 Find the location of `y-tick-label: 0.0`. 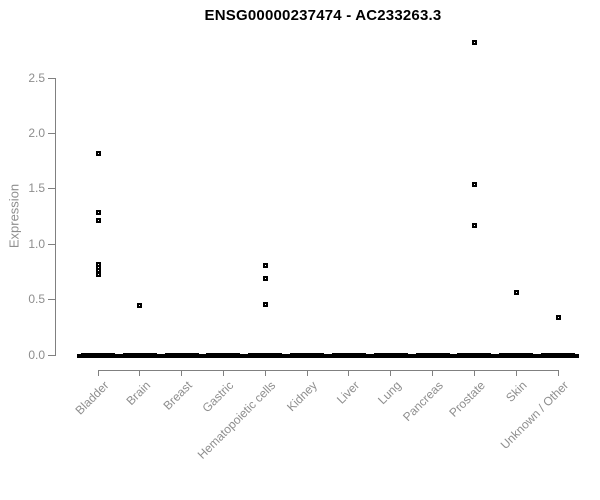

y-tick-label: 0.0 is located at coordinates (36, 354).